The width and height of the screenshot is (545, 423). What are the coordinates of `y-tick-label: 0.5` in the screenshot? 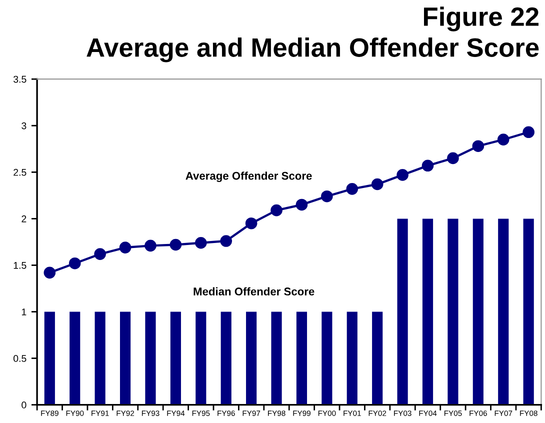 It's located at (20, 358).